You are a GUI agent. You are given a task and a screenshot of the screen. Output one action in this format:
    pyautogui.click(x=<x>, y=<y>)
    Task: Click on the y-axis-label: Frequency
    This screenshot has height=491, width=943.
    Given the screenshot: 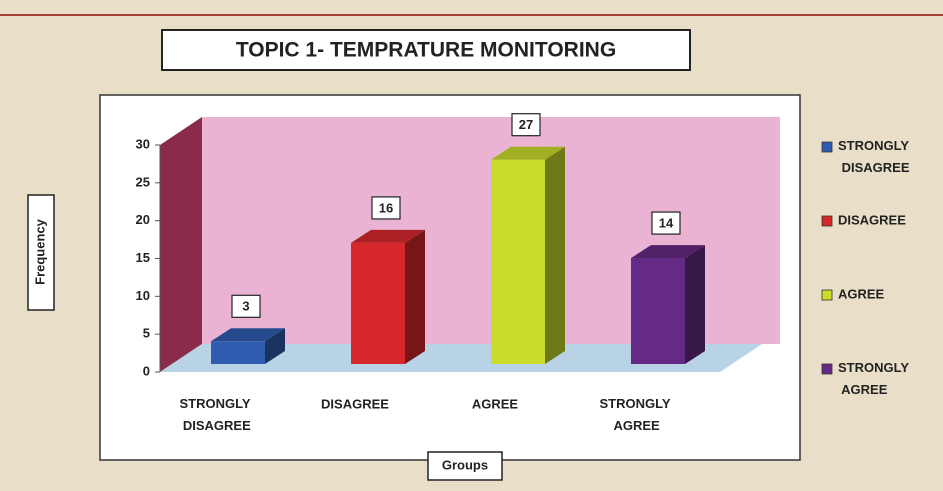 What is the action you would take?
    pyautogui.click(x=39, y=251)
    